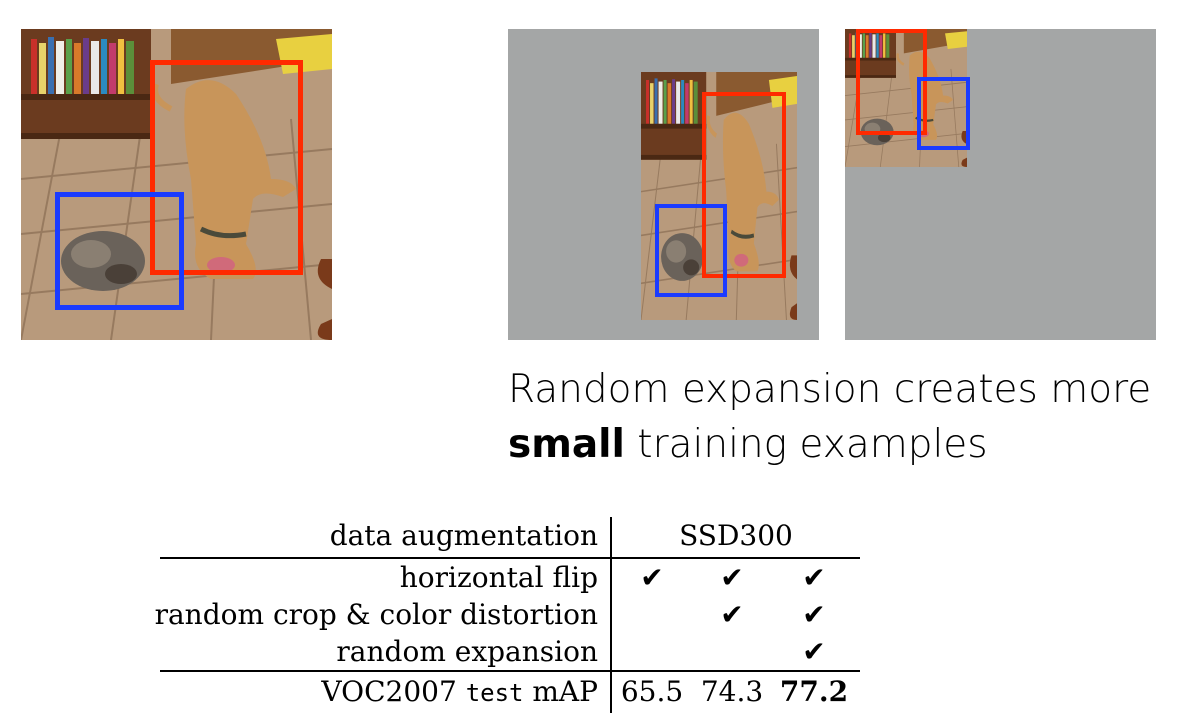 The height and width of the screenshot is (713, 1178). I want to click on table-row: horizontal flip ✔ ✔ ✔, so click(510, 577).